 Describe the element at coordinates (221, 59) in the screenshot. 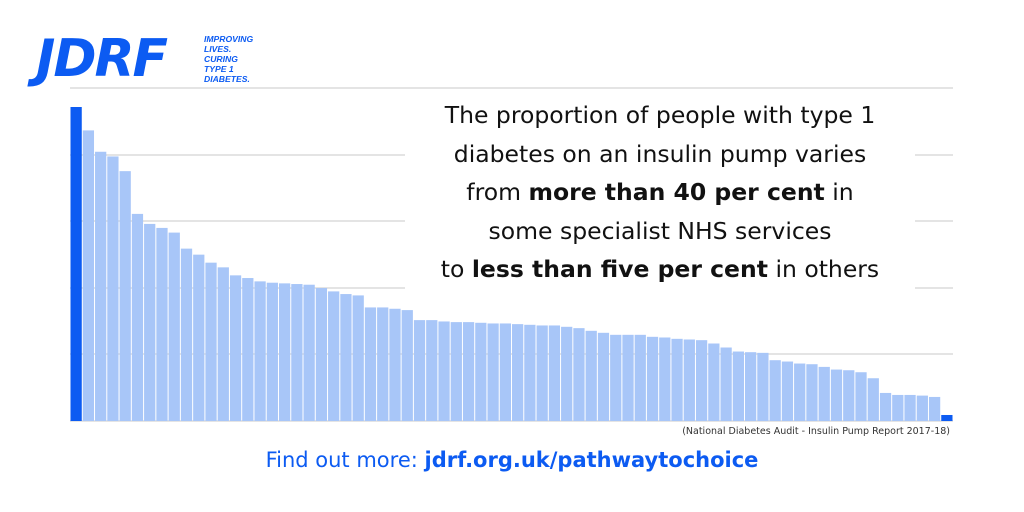

I see `logo-tagline-line: CURING` at that location.